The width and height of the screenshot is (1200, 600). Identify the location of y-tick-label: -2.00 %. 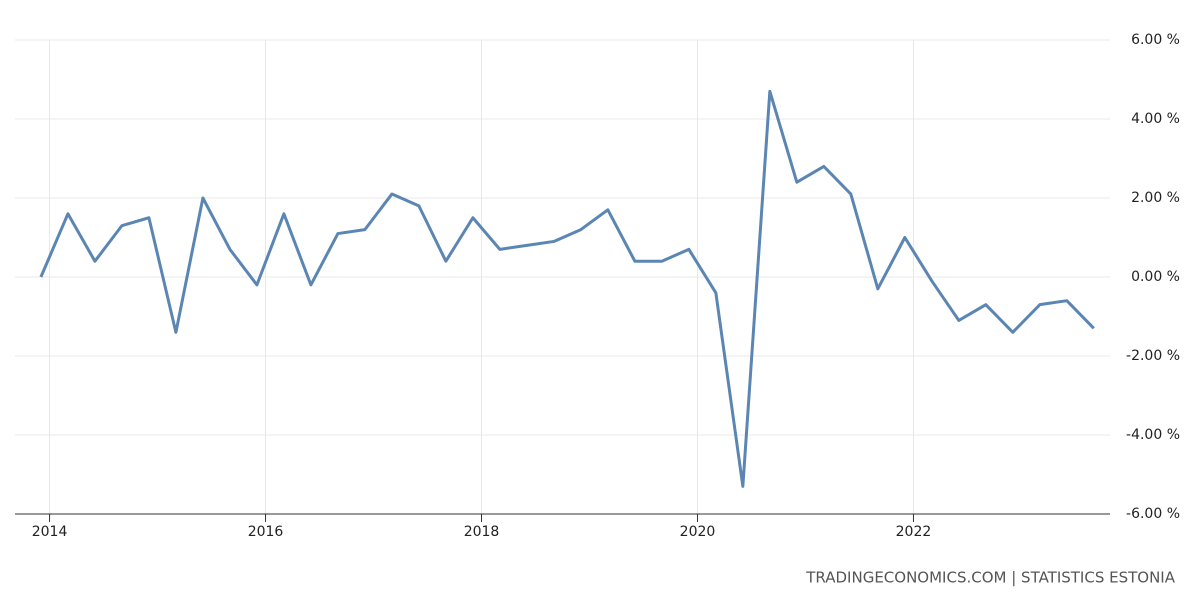
(1153, 356).